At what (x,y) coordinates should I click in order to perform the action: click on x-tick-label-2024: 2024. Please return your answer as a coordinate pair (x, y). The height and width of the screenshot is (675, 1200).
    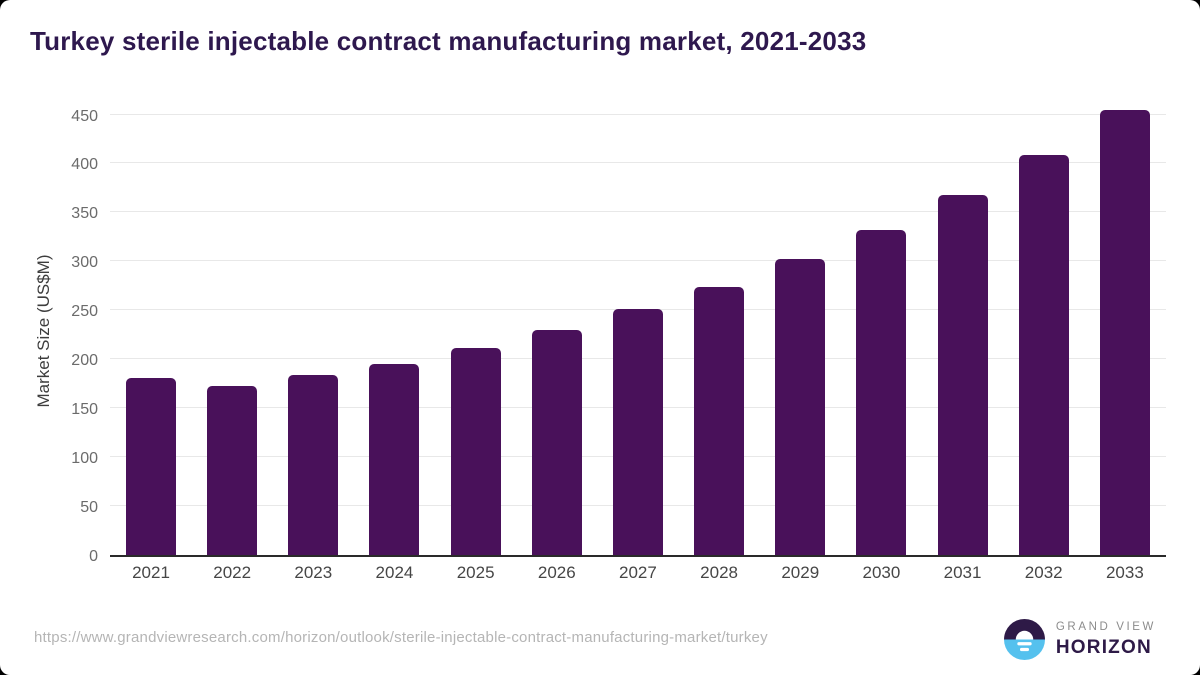
    Looking at the image, I should click on (394, 572).